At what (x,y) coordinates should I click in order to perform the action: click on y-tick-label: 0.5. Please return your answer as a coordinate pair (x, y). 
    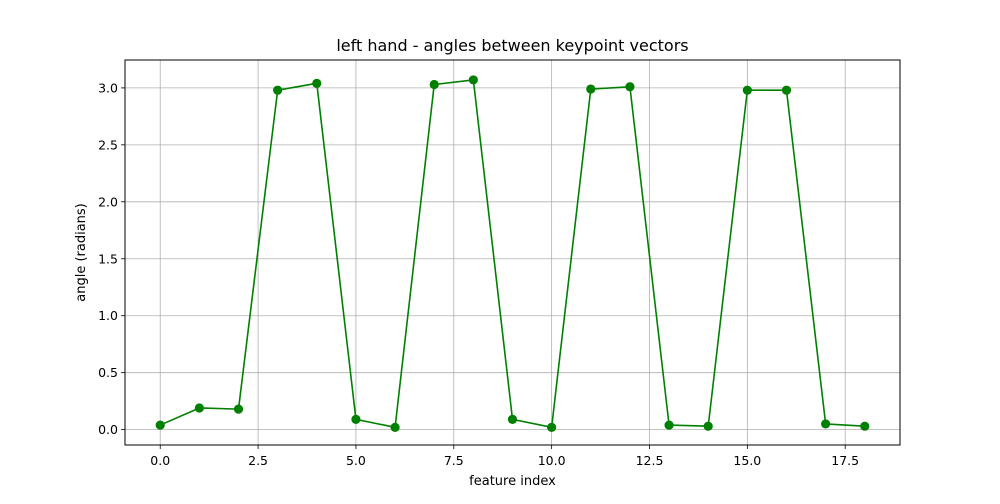
    Looking at the image, I should click on (108, 372).